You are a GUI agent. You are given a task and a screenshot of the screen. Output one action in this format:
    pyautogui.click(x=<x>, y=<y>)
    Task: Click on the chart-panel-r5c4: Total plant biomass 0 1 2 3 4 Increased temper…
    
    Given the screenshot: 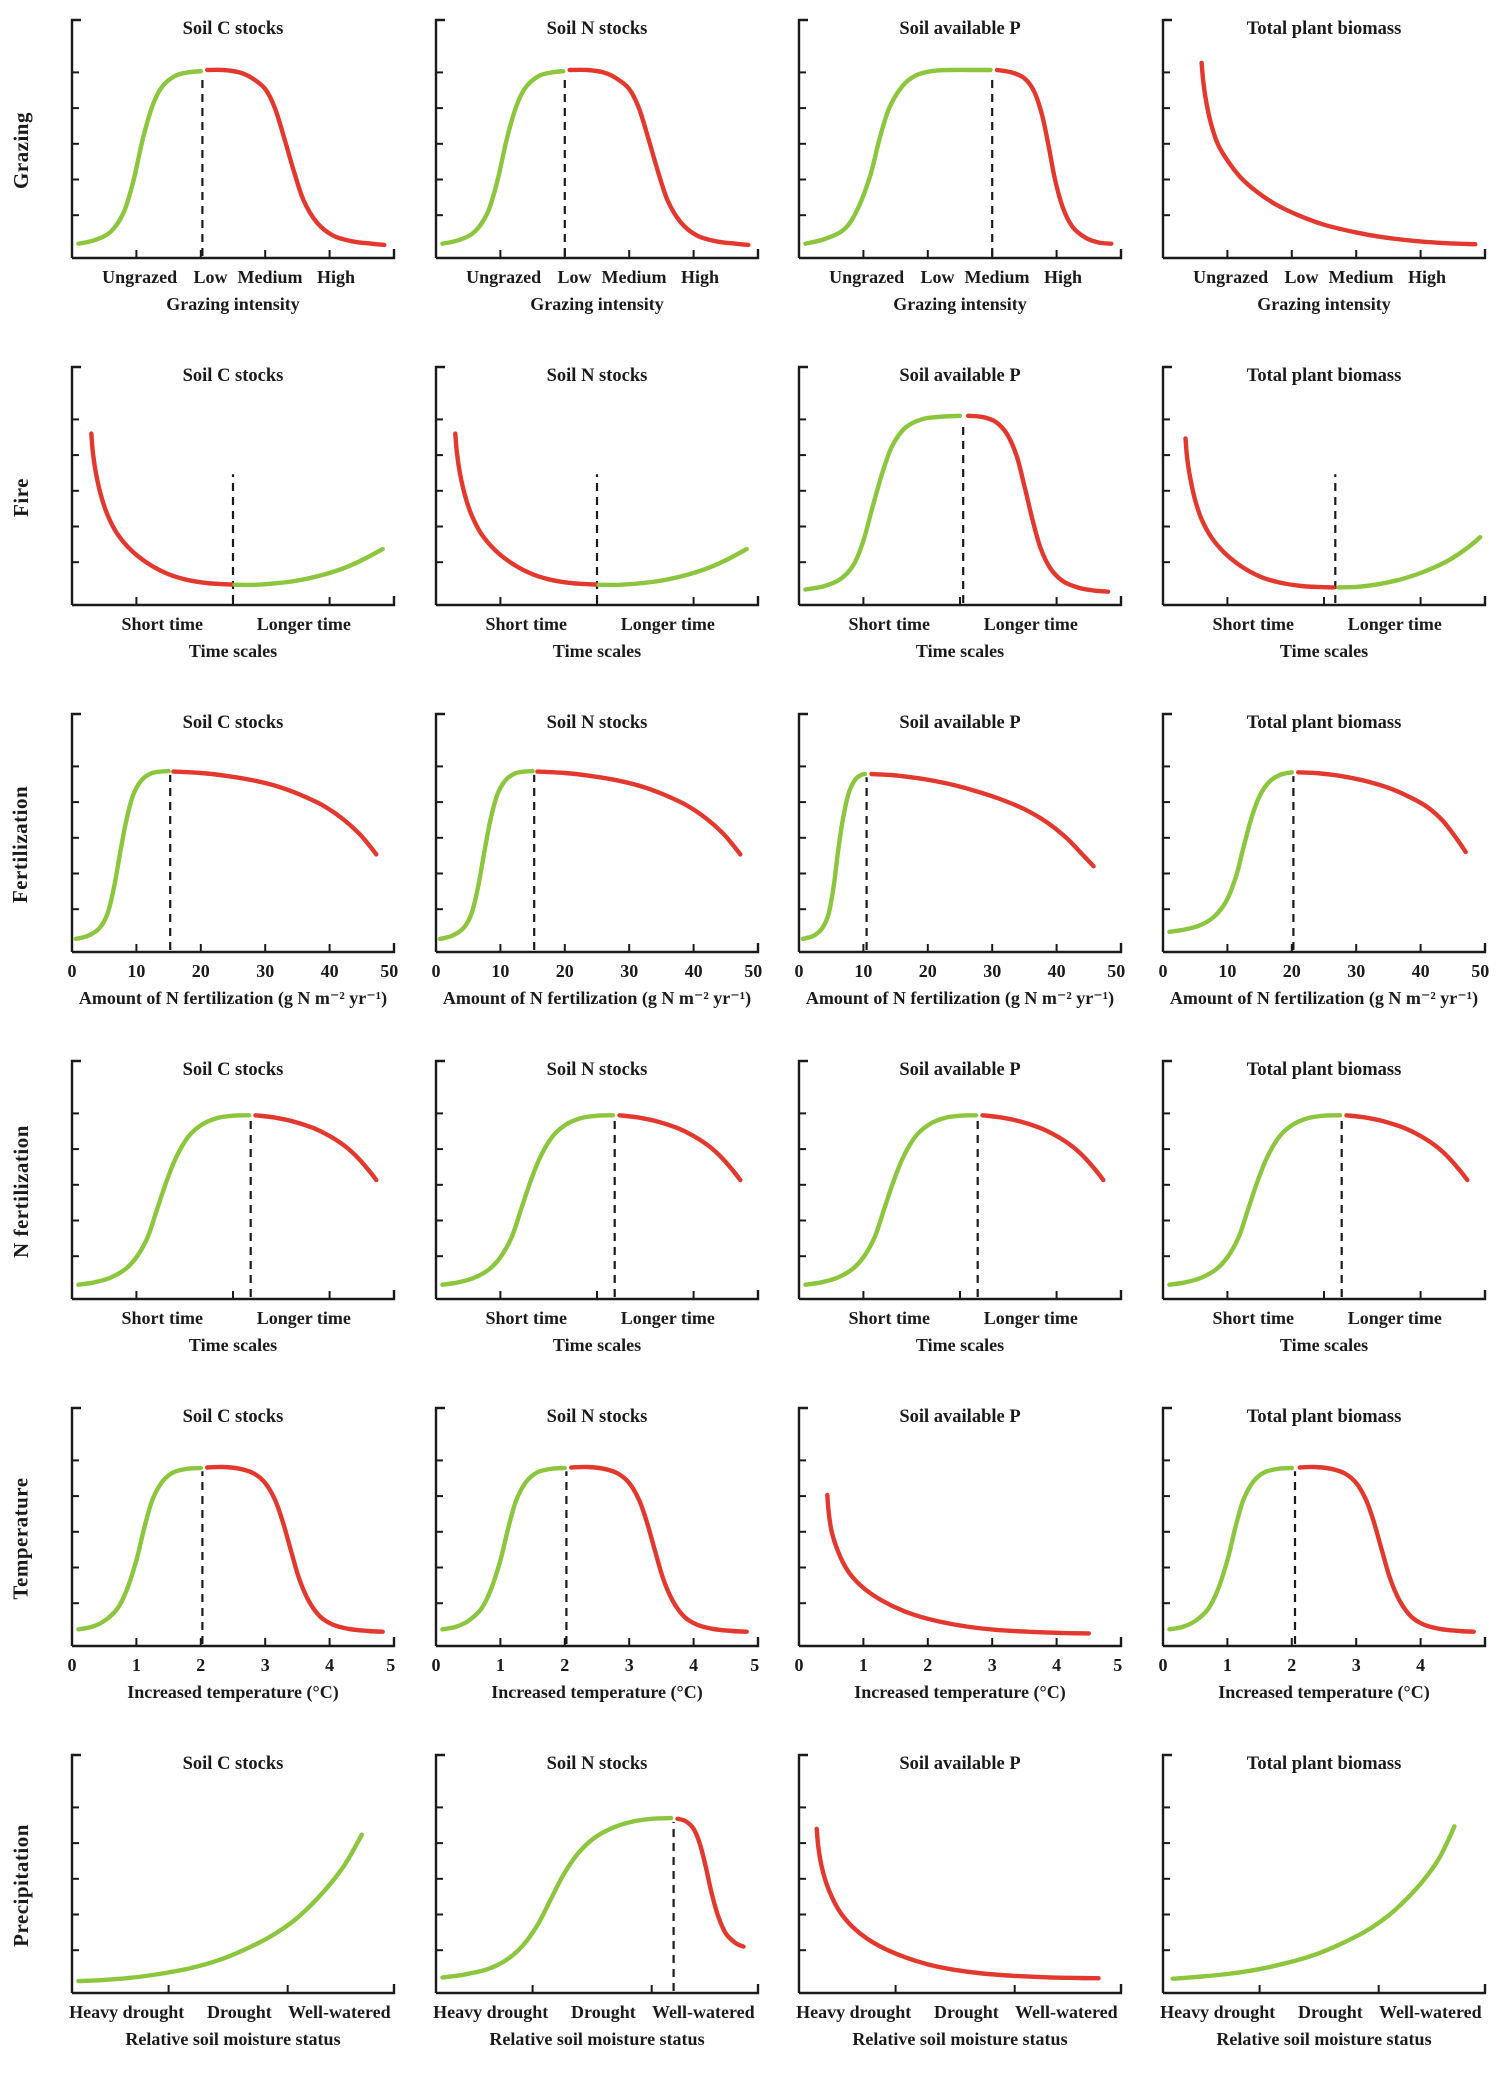 What is the action you would take?
    pyautogui.click(x=1315, y=1561)
    